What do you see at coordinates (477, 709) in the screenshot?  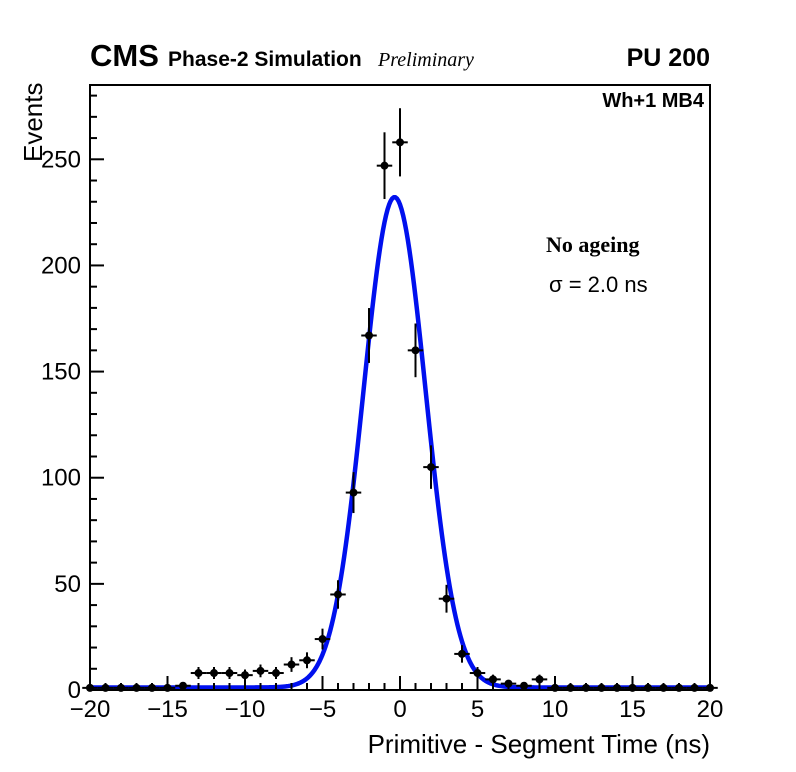 I see `x-tick-label: 5` at bounding box center [477, 709].